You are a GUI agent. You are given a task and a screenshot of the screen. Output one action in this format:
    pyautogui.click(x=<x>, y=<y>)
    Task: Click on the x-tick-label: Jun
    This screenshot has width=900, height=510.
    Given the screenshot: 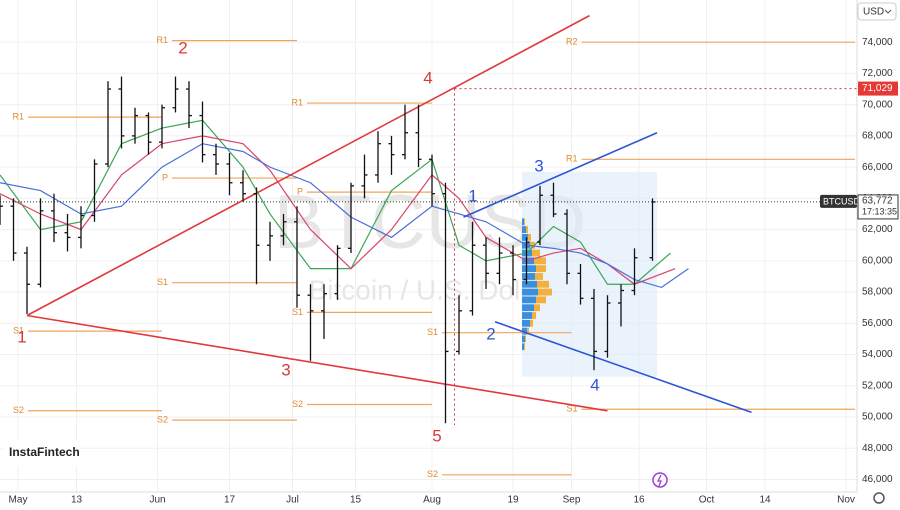 What is the action you would take?
    pyautogui.click(x=157, y=500)
    